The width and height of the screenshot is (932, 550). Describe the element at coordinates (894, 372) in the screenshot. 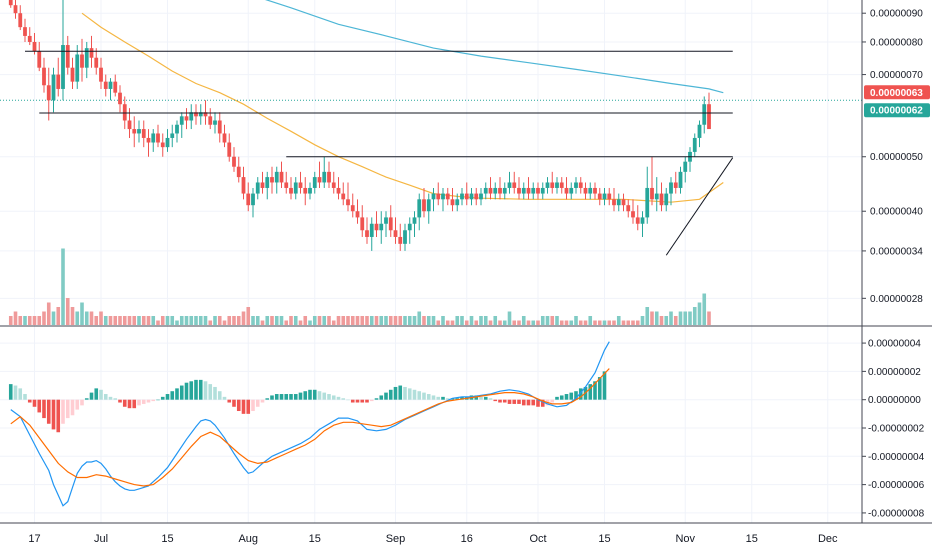

I see `macd-tick-label: 0.00000002` at that location.